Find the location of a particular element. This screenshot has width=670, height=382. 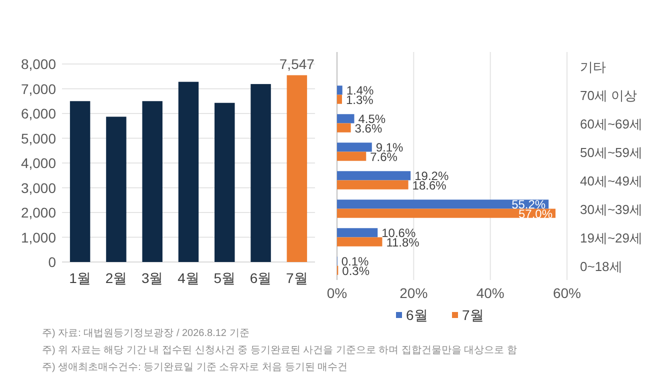

y-tick-label: 5,000 is located at coordinates (38, 138).